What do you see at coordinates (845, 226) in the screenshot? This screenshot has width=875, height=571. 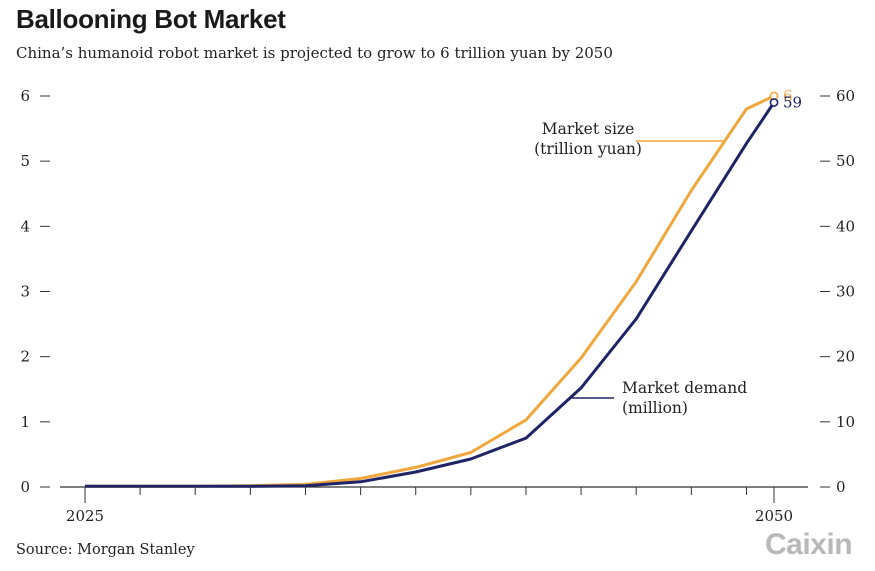 I see `right-tick-label-40: 40` at bounding box center [845, 226].